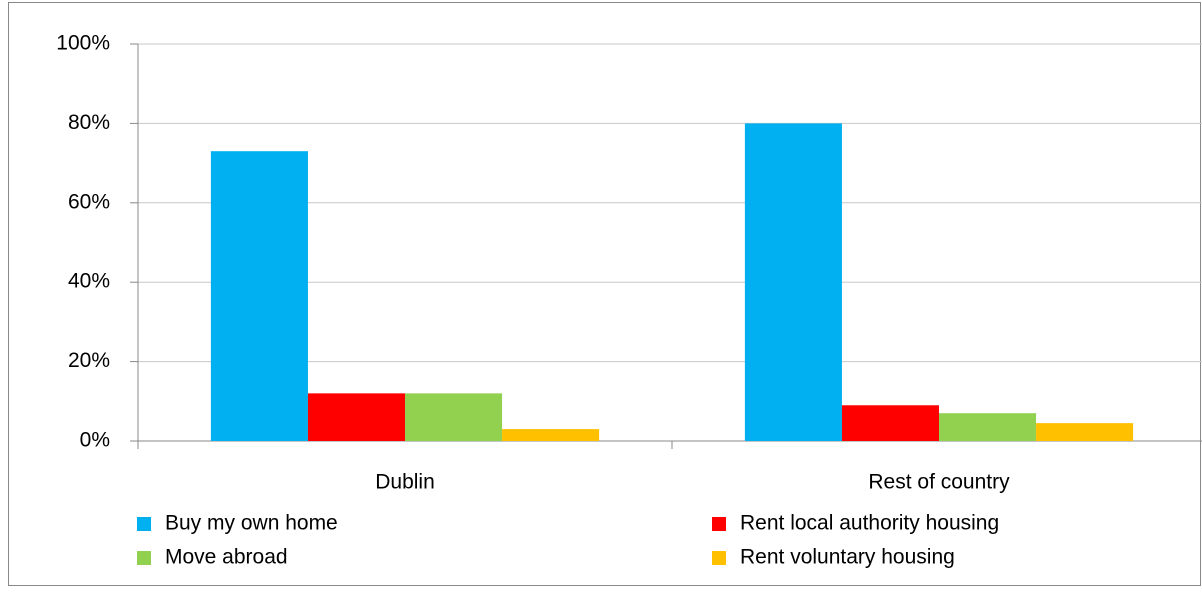 This screenshot has width=1202, height=595. What do you see at coordinates (89, 360) in the screenshot?
I see `y-tick-label: 20%` at bounding box center [89, 360].